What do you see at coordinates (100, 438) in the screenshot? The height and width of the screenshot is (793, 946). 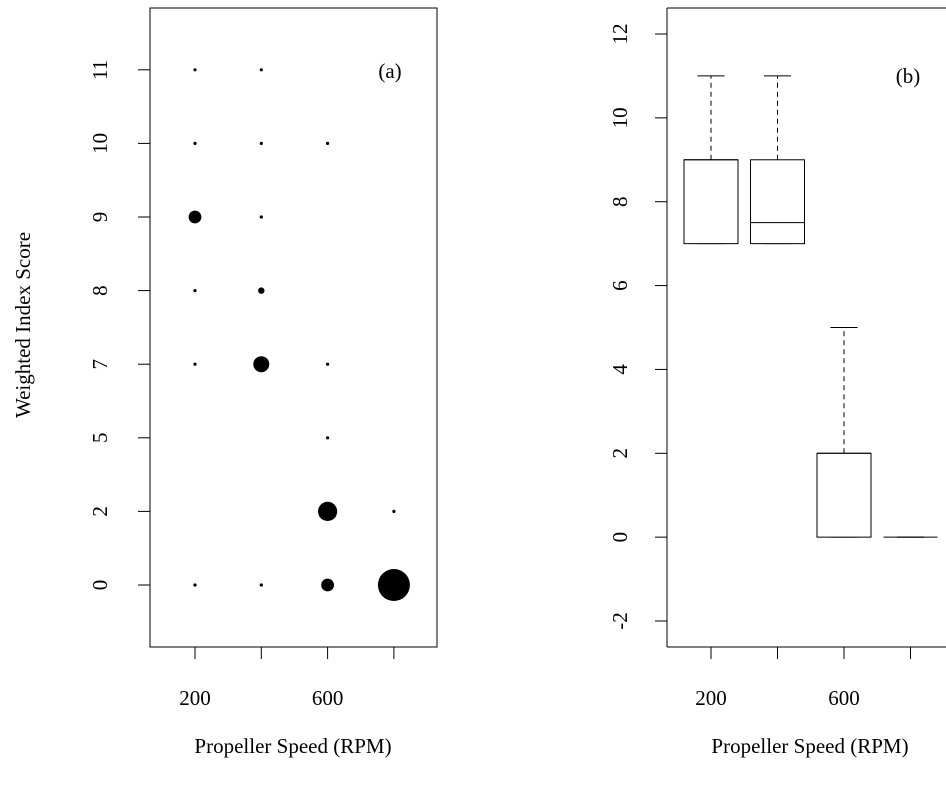 I see `y-tick-label: 5` at bounding box center [100, 438].